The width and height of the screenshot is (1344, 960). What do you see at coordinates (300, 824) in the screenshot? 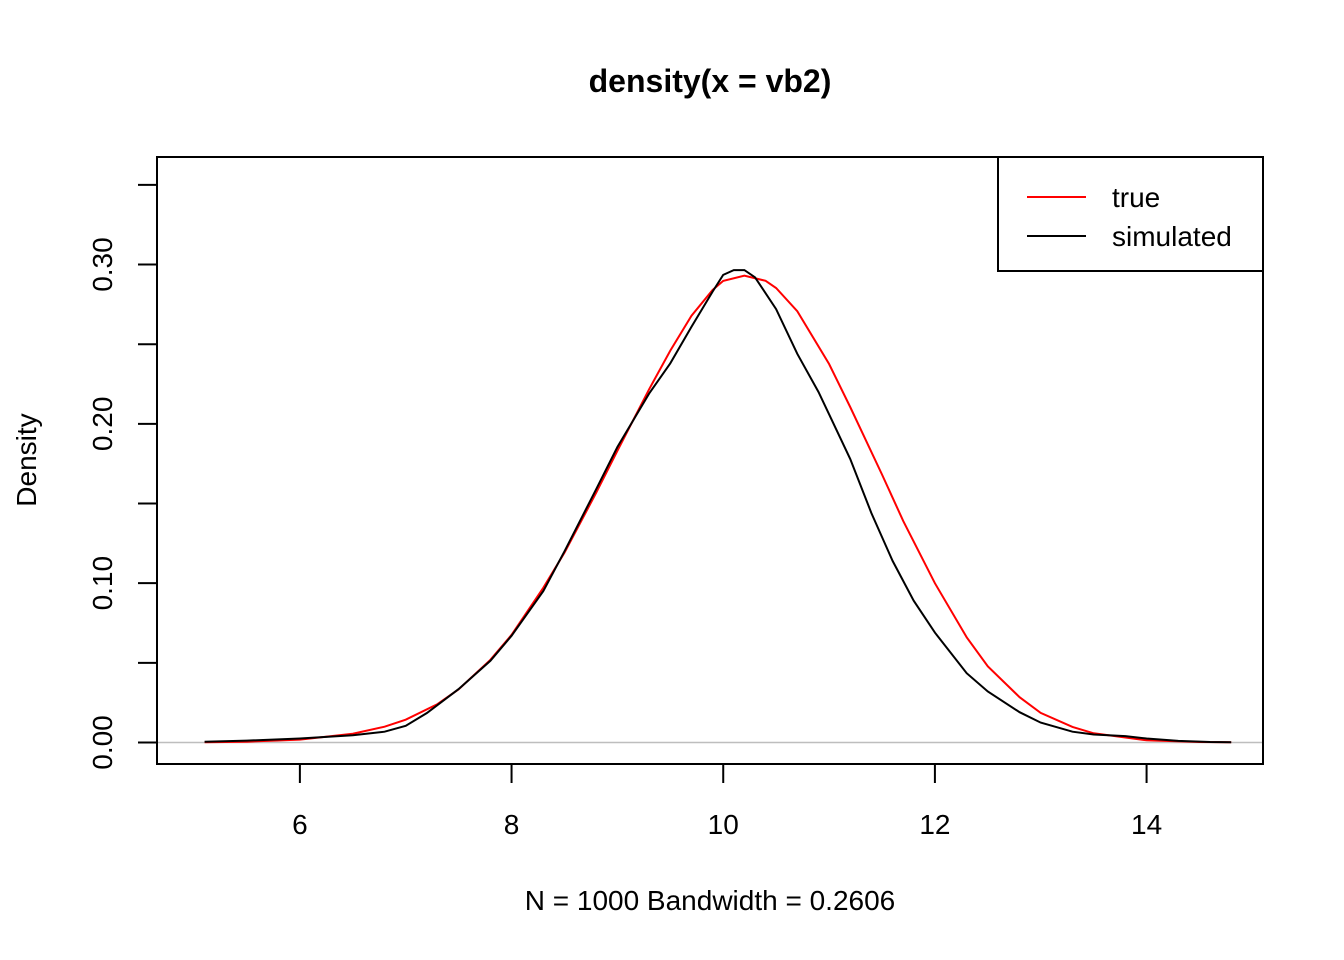
I see `x-tick-label: 6` at bounding box center [300, 824].